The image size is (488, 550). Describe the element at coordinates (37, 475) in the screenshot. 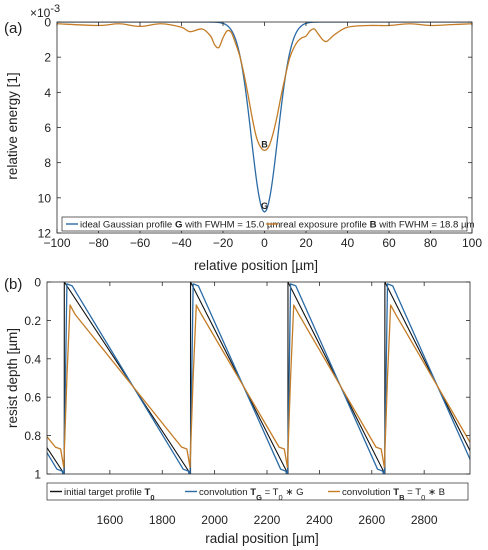

I see `panel-b-y-tick-label: 1` at that location.